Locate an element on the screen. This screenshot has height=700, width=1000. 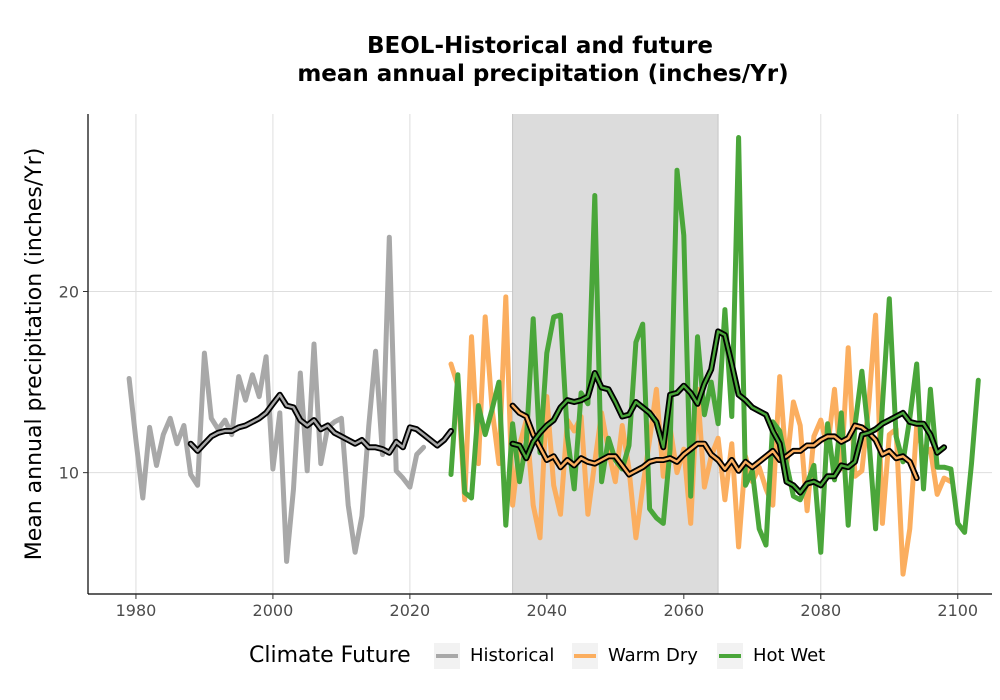
x-tick-label-1980: 1980 is located at coordinates (136, 610).